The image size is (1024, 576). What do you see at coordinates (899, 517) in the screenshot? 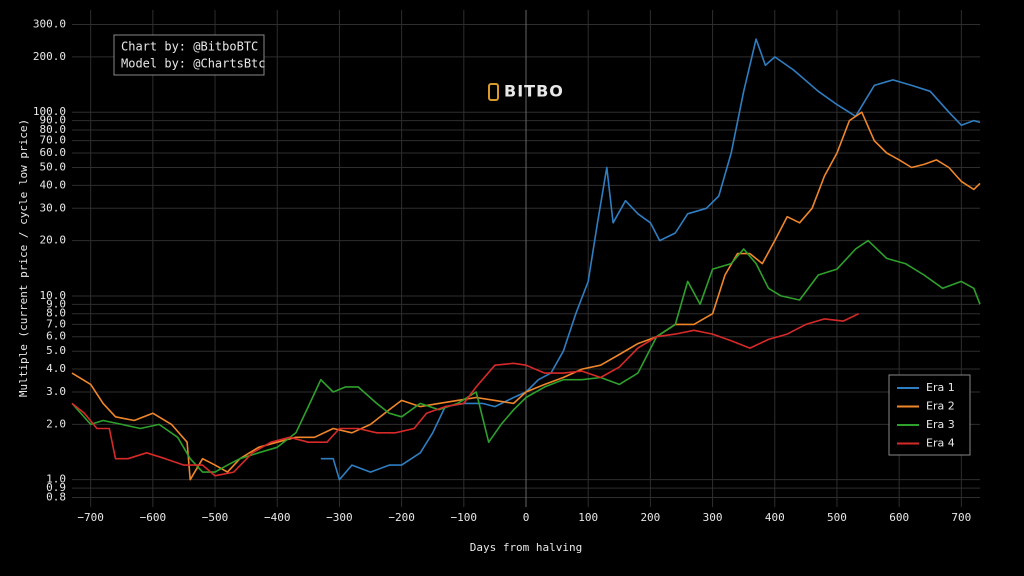
I see `x-tick-label: 600` at bounding box center [899, 517].